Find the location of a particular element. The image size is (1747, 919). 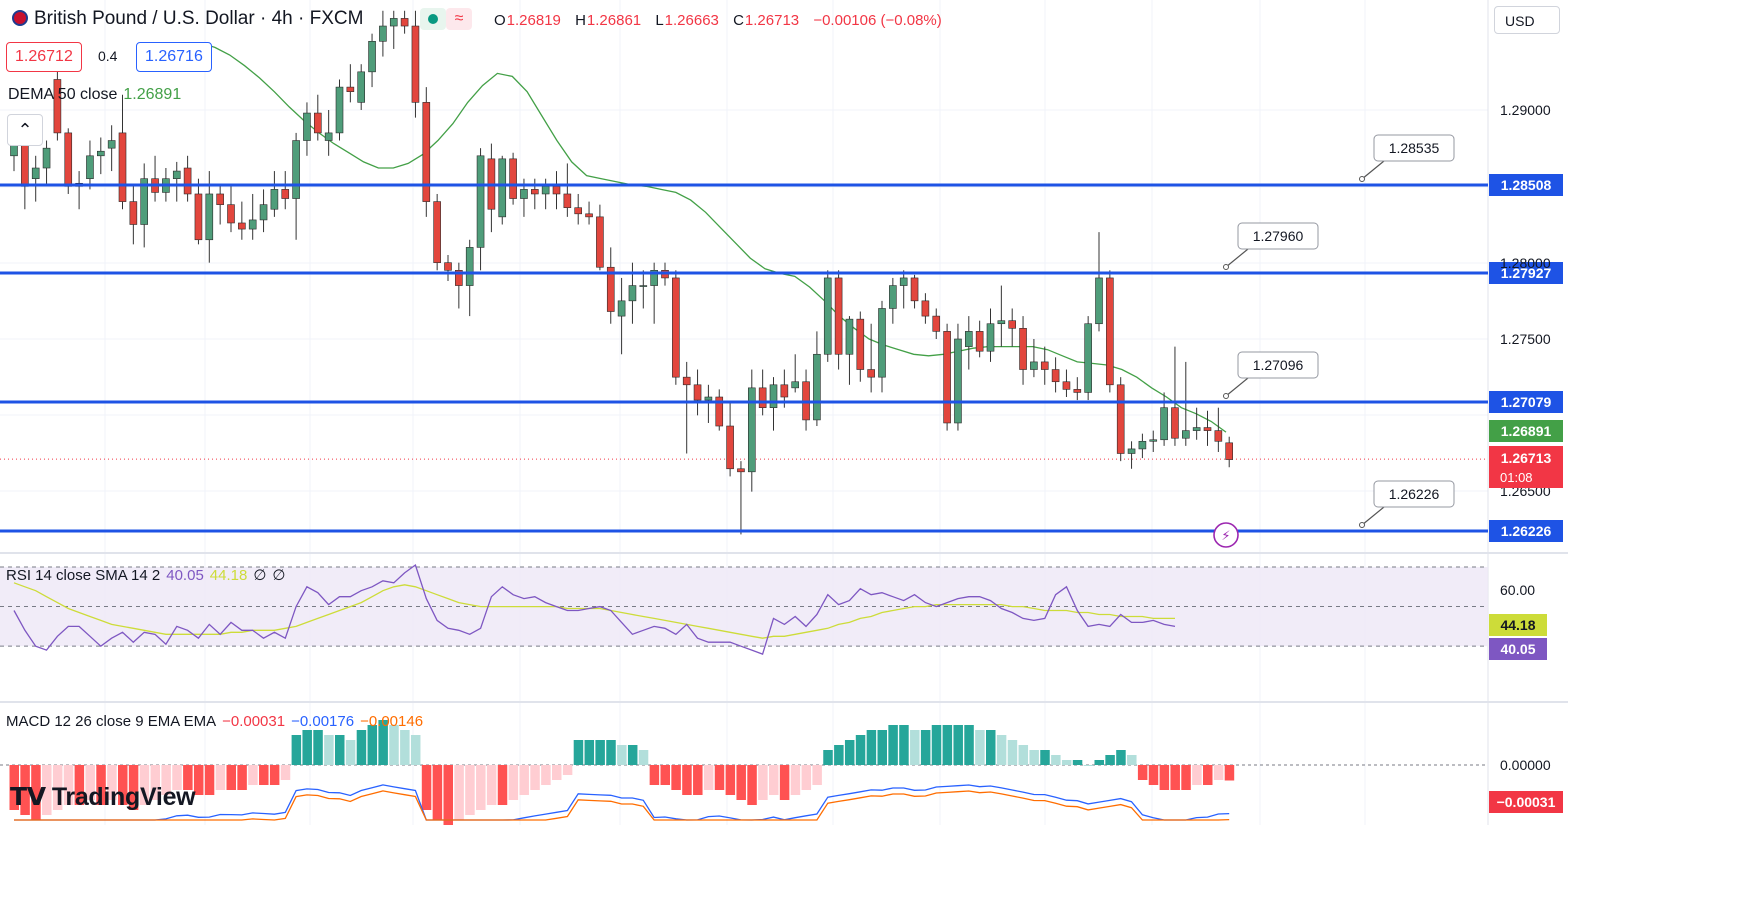

price-axis-tick: 1.28000 is located at coordinates (1525, 263).